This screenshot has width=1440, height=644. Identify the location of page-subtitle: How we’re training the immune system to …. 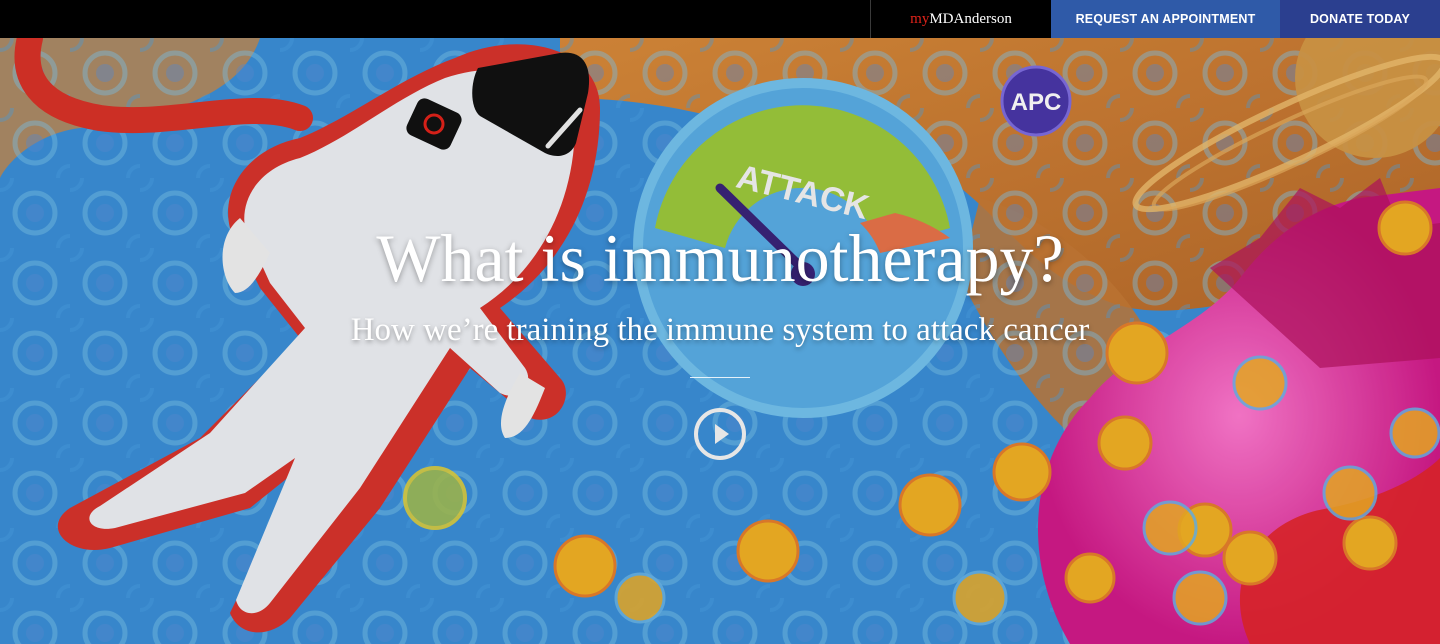
(720, 330).